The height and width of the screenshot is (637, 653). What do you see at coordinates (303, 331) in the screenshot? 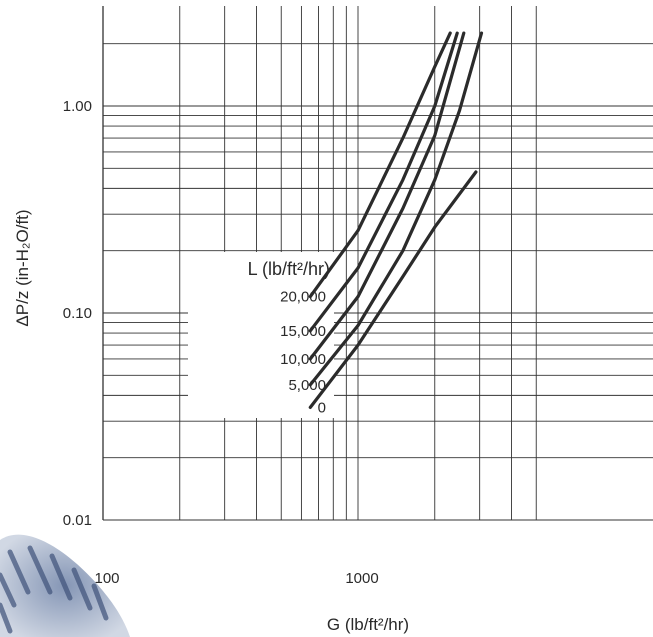
I see `legend-entry: 15,000` at bounding box center [303, 331].